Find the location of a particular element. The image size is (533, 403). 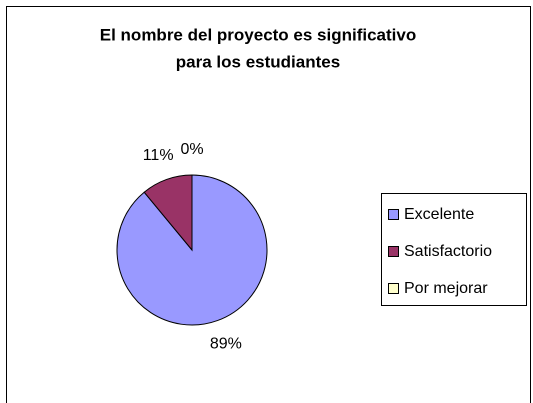

data-label: 0% is located at coordinates (191, 149).